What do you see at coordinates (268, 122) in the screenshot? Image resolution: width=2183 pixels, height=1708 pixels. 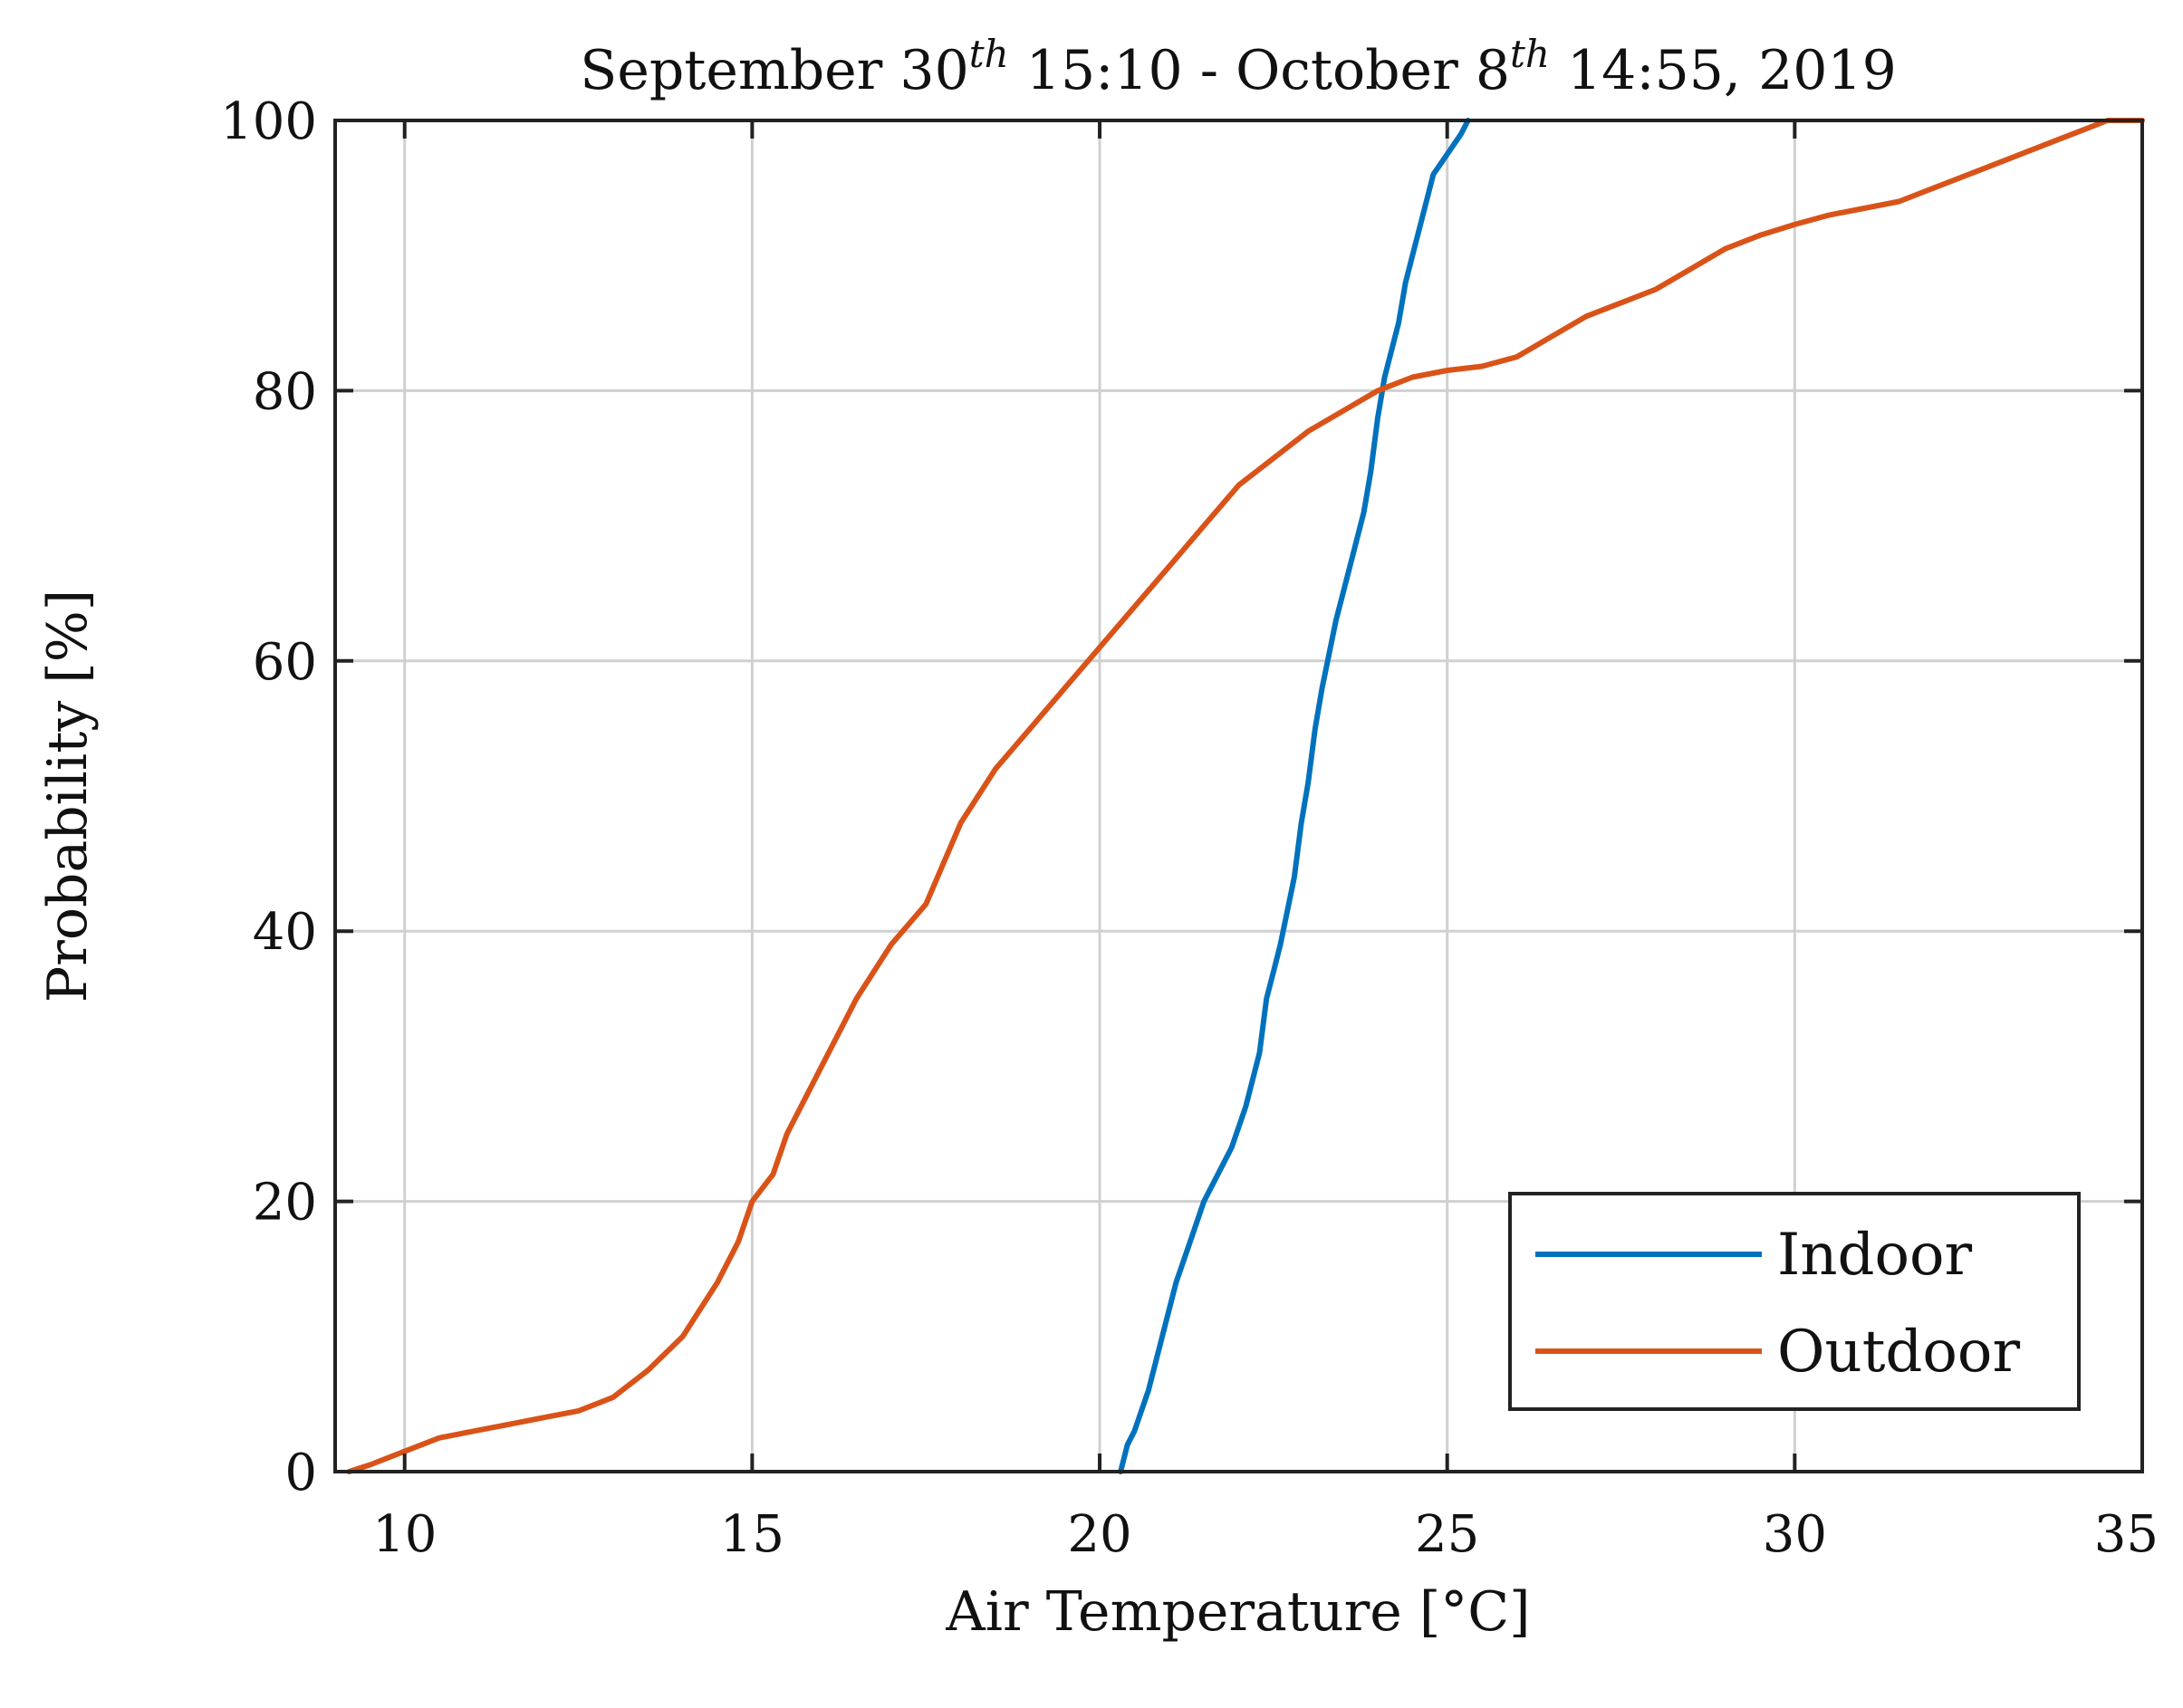 I see `y-tick-label: 100` at bounding box center [268, 122].